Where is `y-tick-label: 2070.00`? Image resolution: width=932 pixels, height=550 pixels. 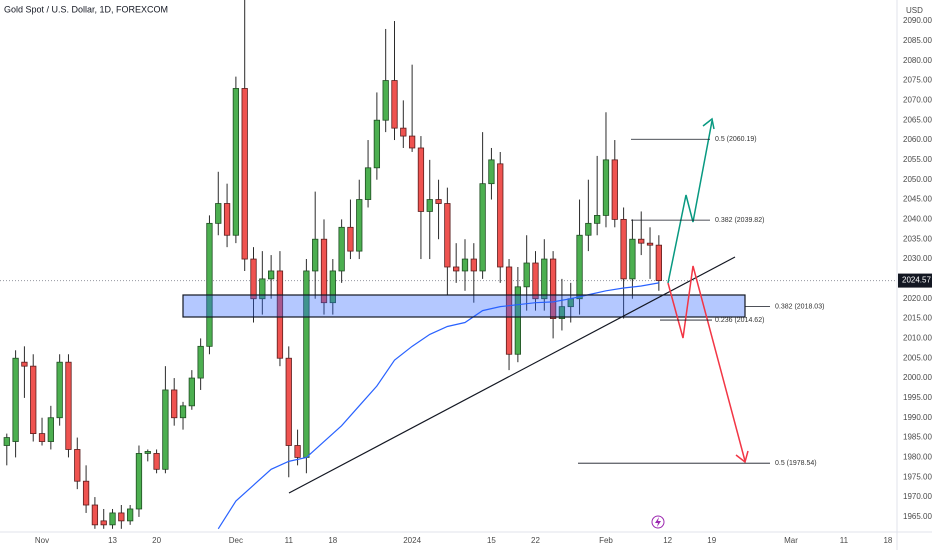
y-tick-label: 2070.00 is located at coordinates (917, 99).